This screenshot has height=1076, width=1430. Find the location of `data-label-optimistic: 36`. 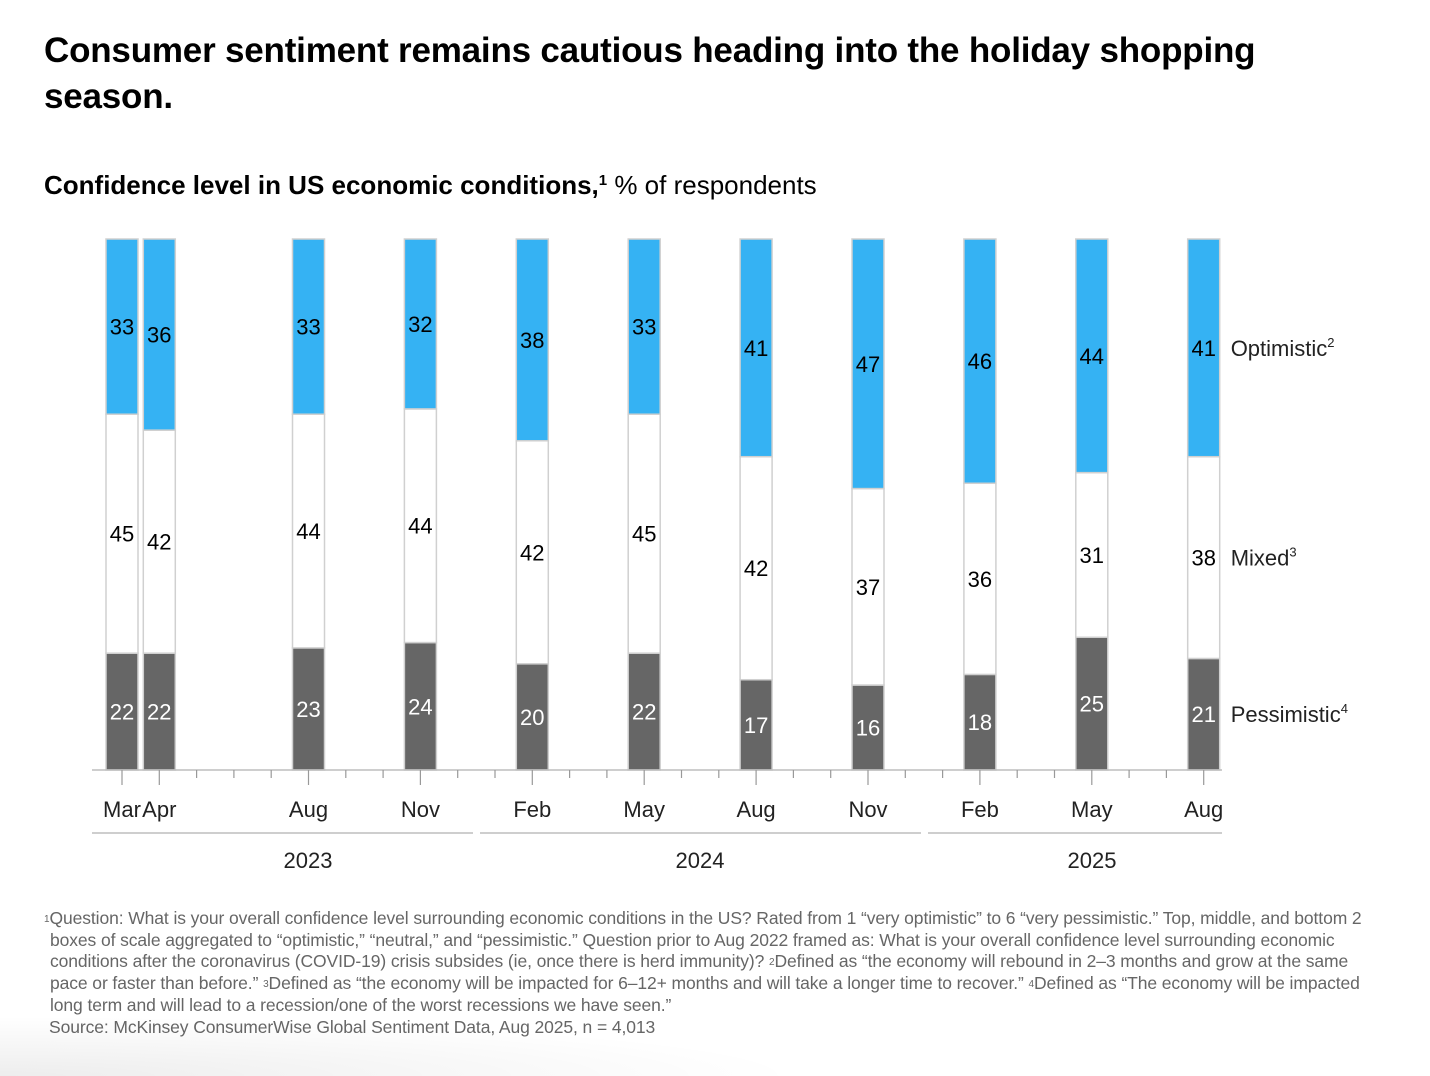

data-label-optimistic: 36 is located at coordinates (159, 335).